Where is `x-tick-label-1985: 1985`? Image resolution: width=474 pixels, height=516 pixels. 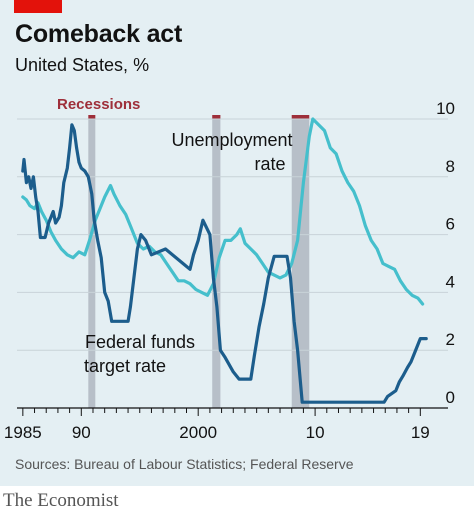
x-tick-label-1985: 1985 is located at coordinates (23, 432).